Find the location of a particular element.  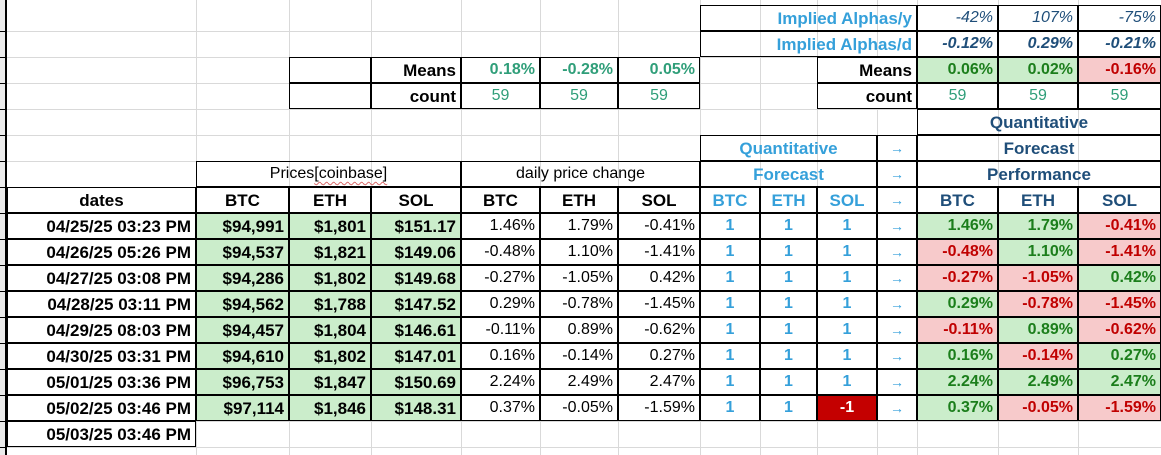

price-eth-cell: $1,801 is located at coordinates (330, 226).